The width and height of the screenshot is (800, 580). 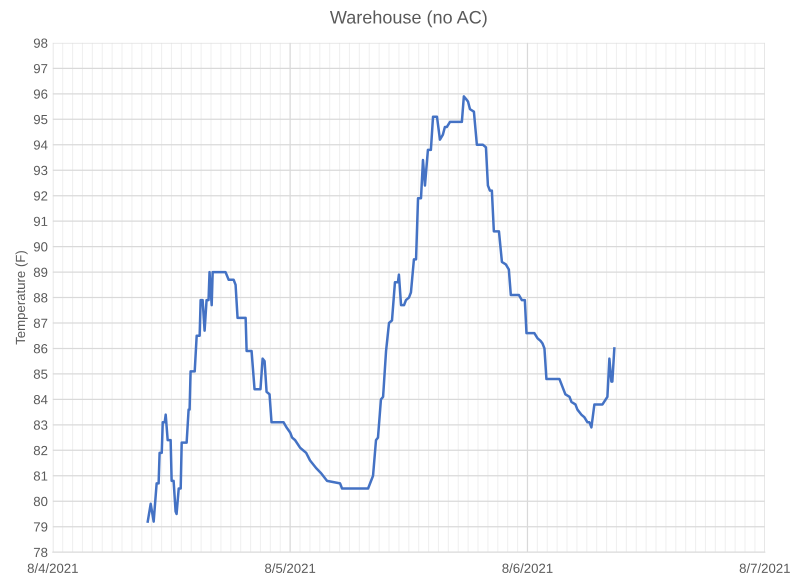 What do you see at coordinates (53, 568) in the screenshot?
I see `x-tick-label: 8/4/2021` at bounding box center [53, 568].